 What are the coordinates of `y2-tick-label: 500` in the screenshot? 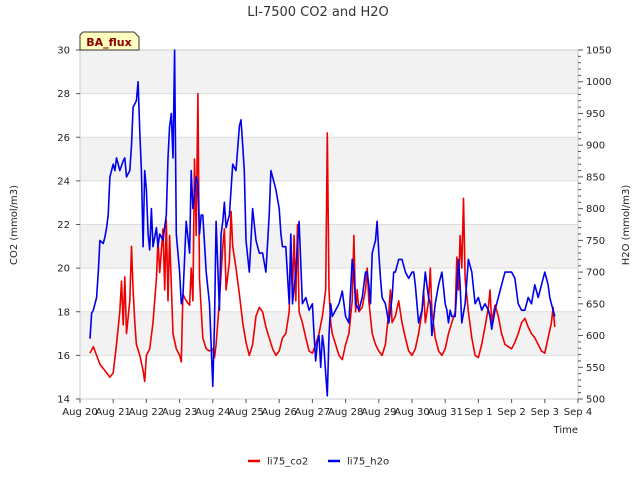 It's located at (595, 400).